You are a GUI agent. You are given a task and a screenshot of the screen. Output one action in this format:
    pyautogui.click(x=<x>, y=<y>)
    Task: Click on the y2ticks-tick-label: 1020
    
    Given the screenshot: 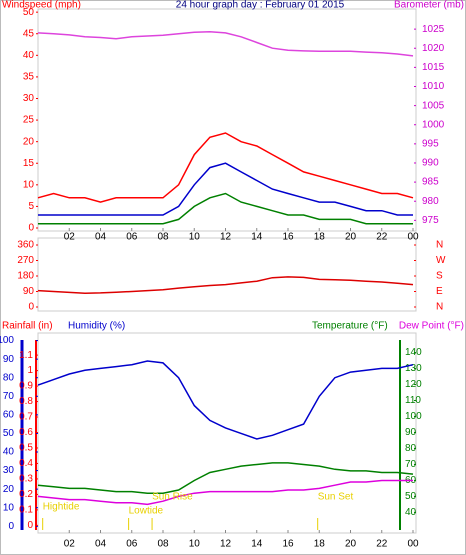 What is the action you would take?
    pyautogui.click(x=433, y=48)
    